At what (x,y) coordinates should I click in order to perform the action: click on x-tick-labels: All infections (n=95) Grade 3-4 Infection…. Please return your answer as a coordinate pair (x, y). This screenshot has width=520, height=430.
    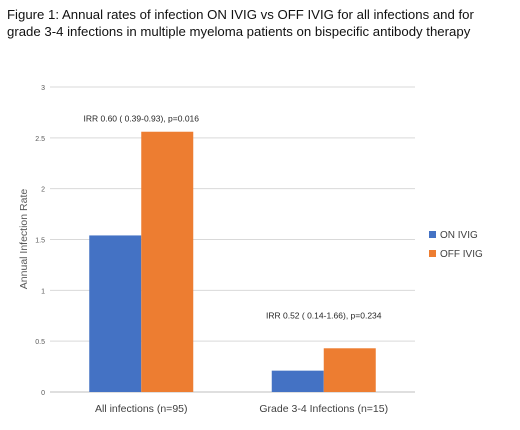
    Looking at the image, I should click on (241, 409).